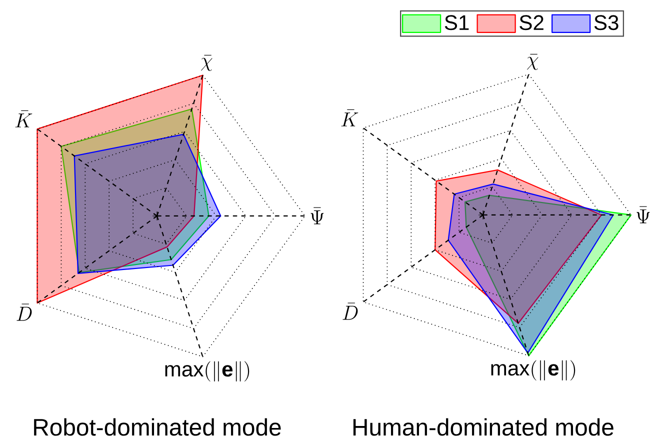 The width and height of the screenshot is (672, 445). What do you see at coordinates (157, 427) in the screenshot?
I see `text: Robot-dominated mode` at bounding box center [157, 427].